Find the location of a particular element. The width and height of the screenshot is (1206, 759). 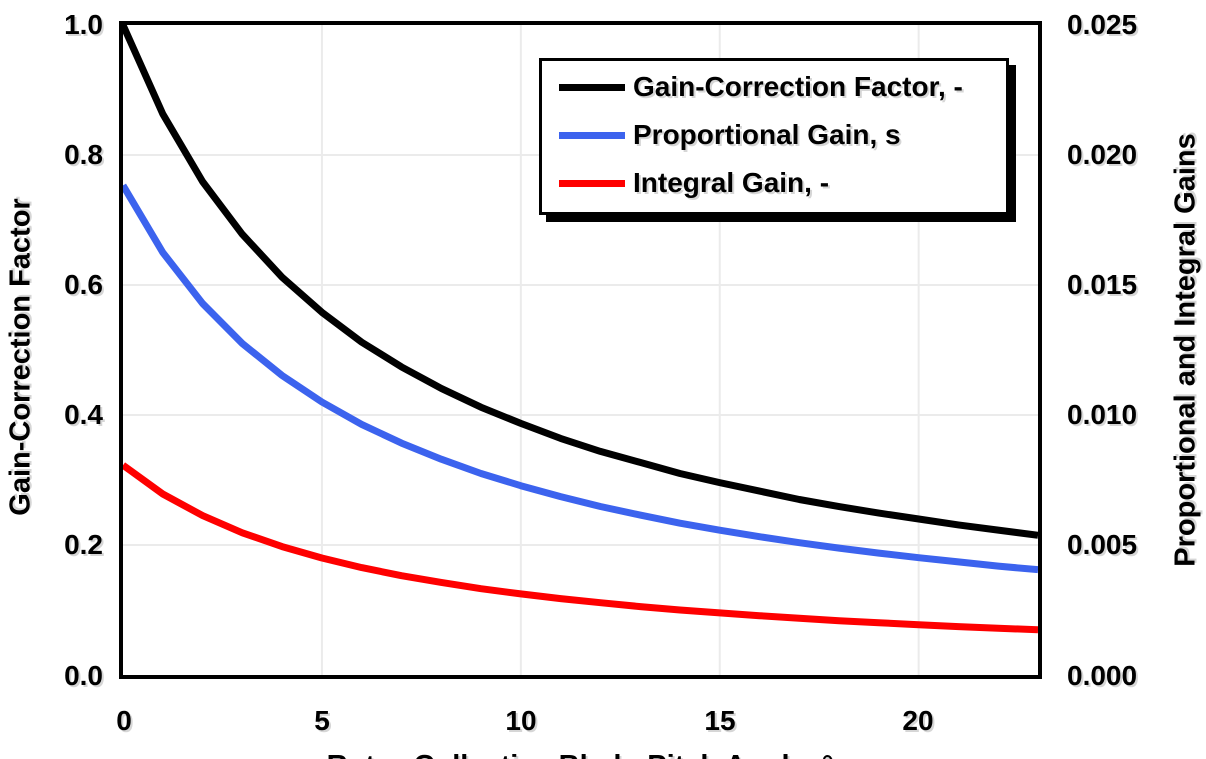

x-axis-tick: 20 is located at coordinates (918, 720).